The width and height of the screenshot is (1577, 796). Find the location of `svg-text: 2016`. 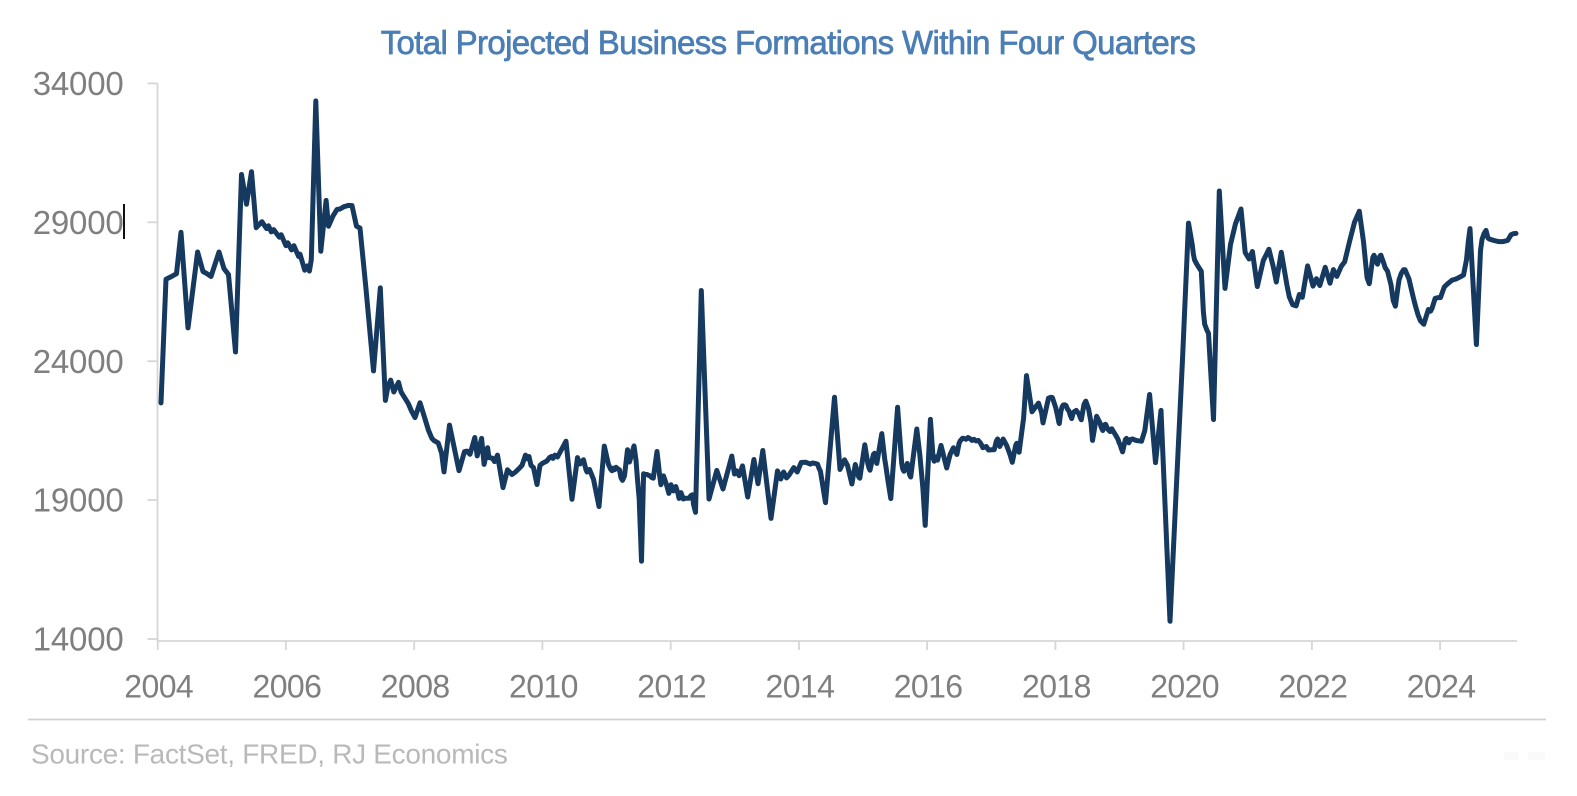

svg-text: 2016 is located at coordinates (928, 687).